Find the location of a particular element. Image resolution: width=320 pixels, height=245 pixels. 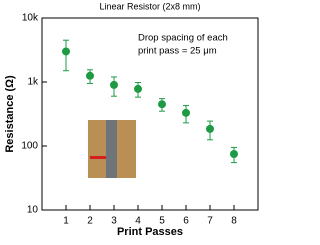

y-tick-label: 10k is located at coordinates (30, 18).